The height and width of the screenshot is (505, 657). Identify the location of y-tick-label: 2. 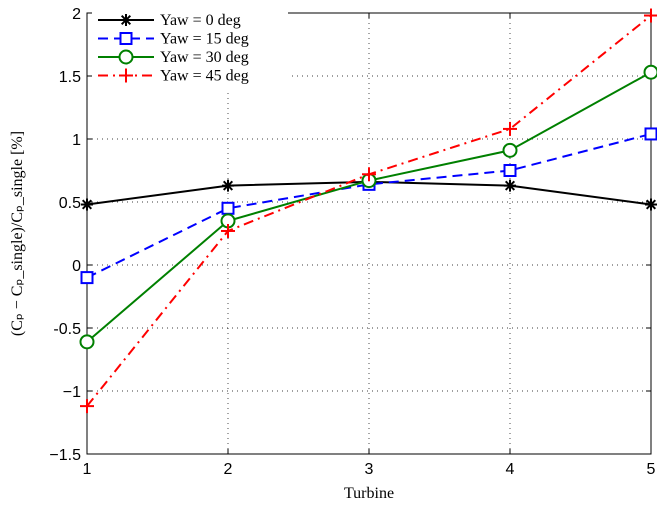
(76, 14).